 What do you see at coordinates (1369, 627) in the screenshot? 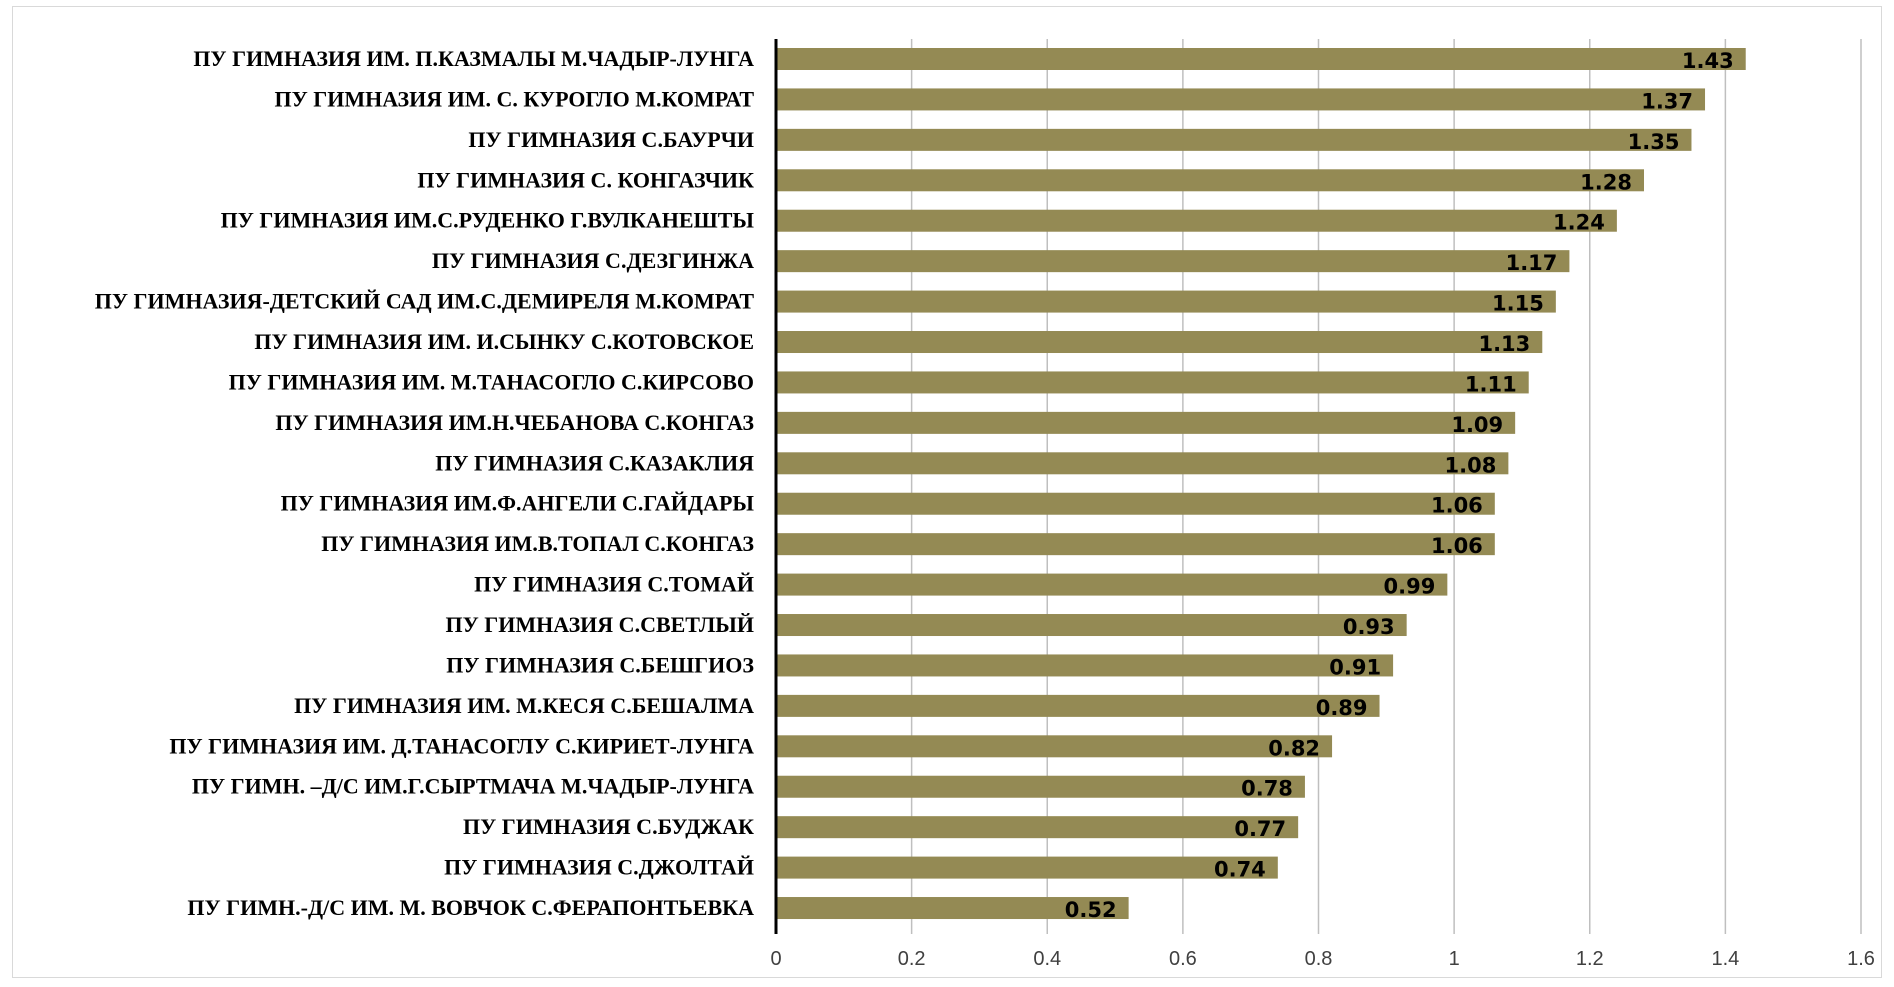
I see `data-label: 0.93` at bounding box center [1369, 627].